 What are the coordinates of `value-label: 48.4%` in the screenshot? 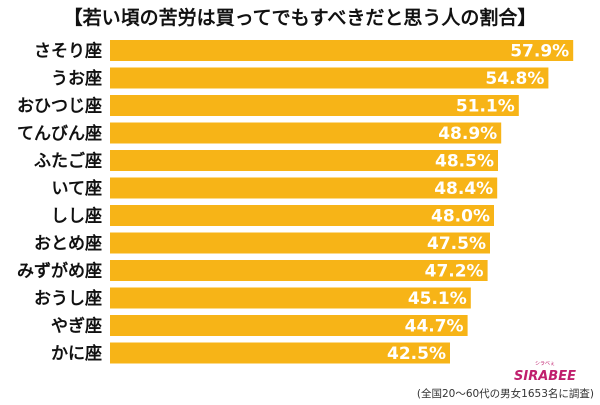 It's located at (463, 189).